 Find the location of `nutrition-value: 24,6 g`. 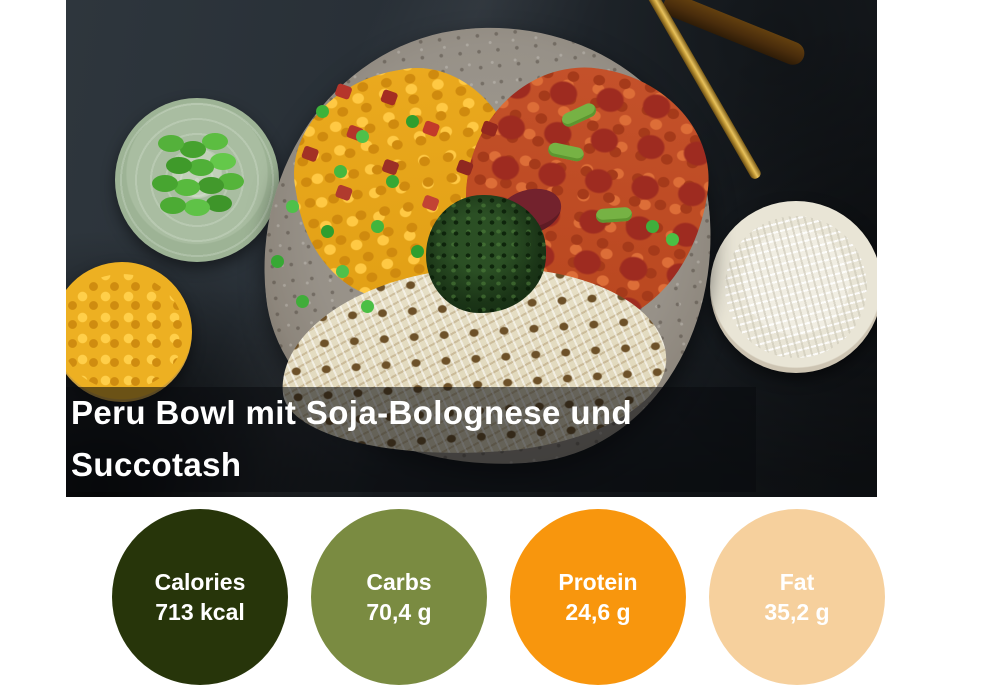

nutrition-value: 24,6 g is located at coordinates (598, 612).